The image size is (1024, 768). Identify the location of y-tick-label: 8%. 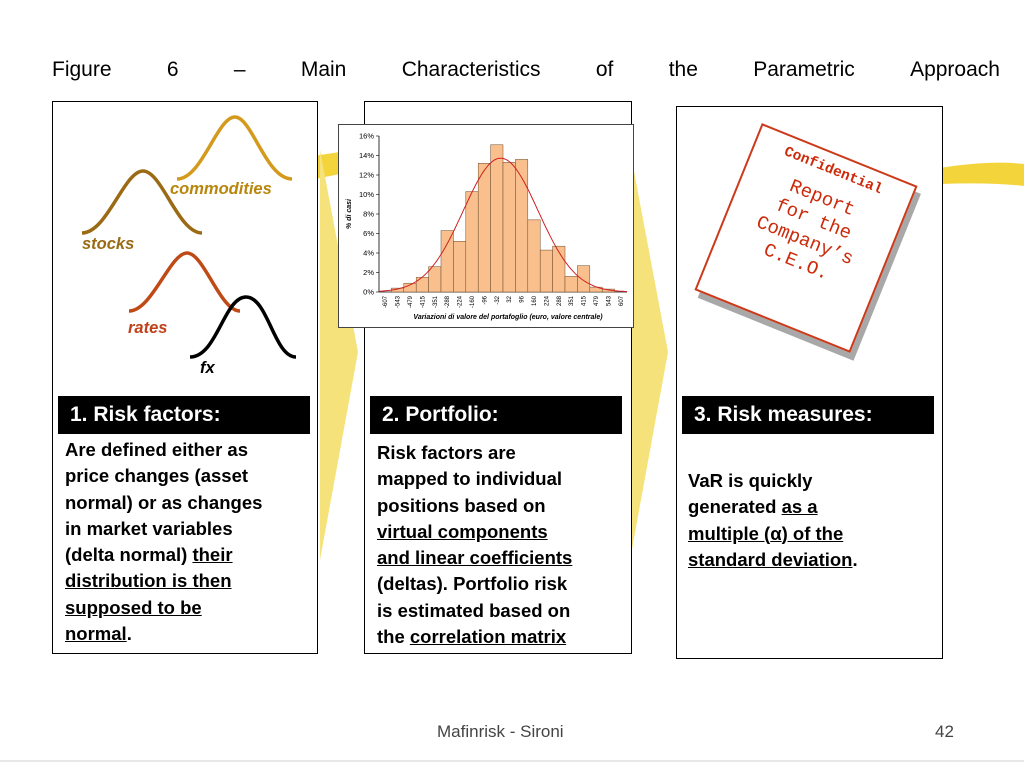
(368, 214).